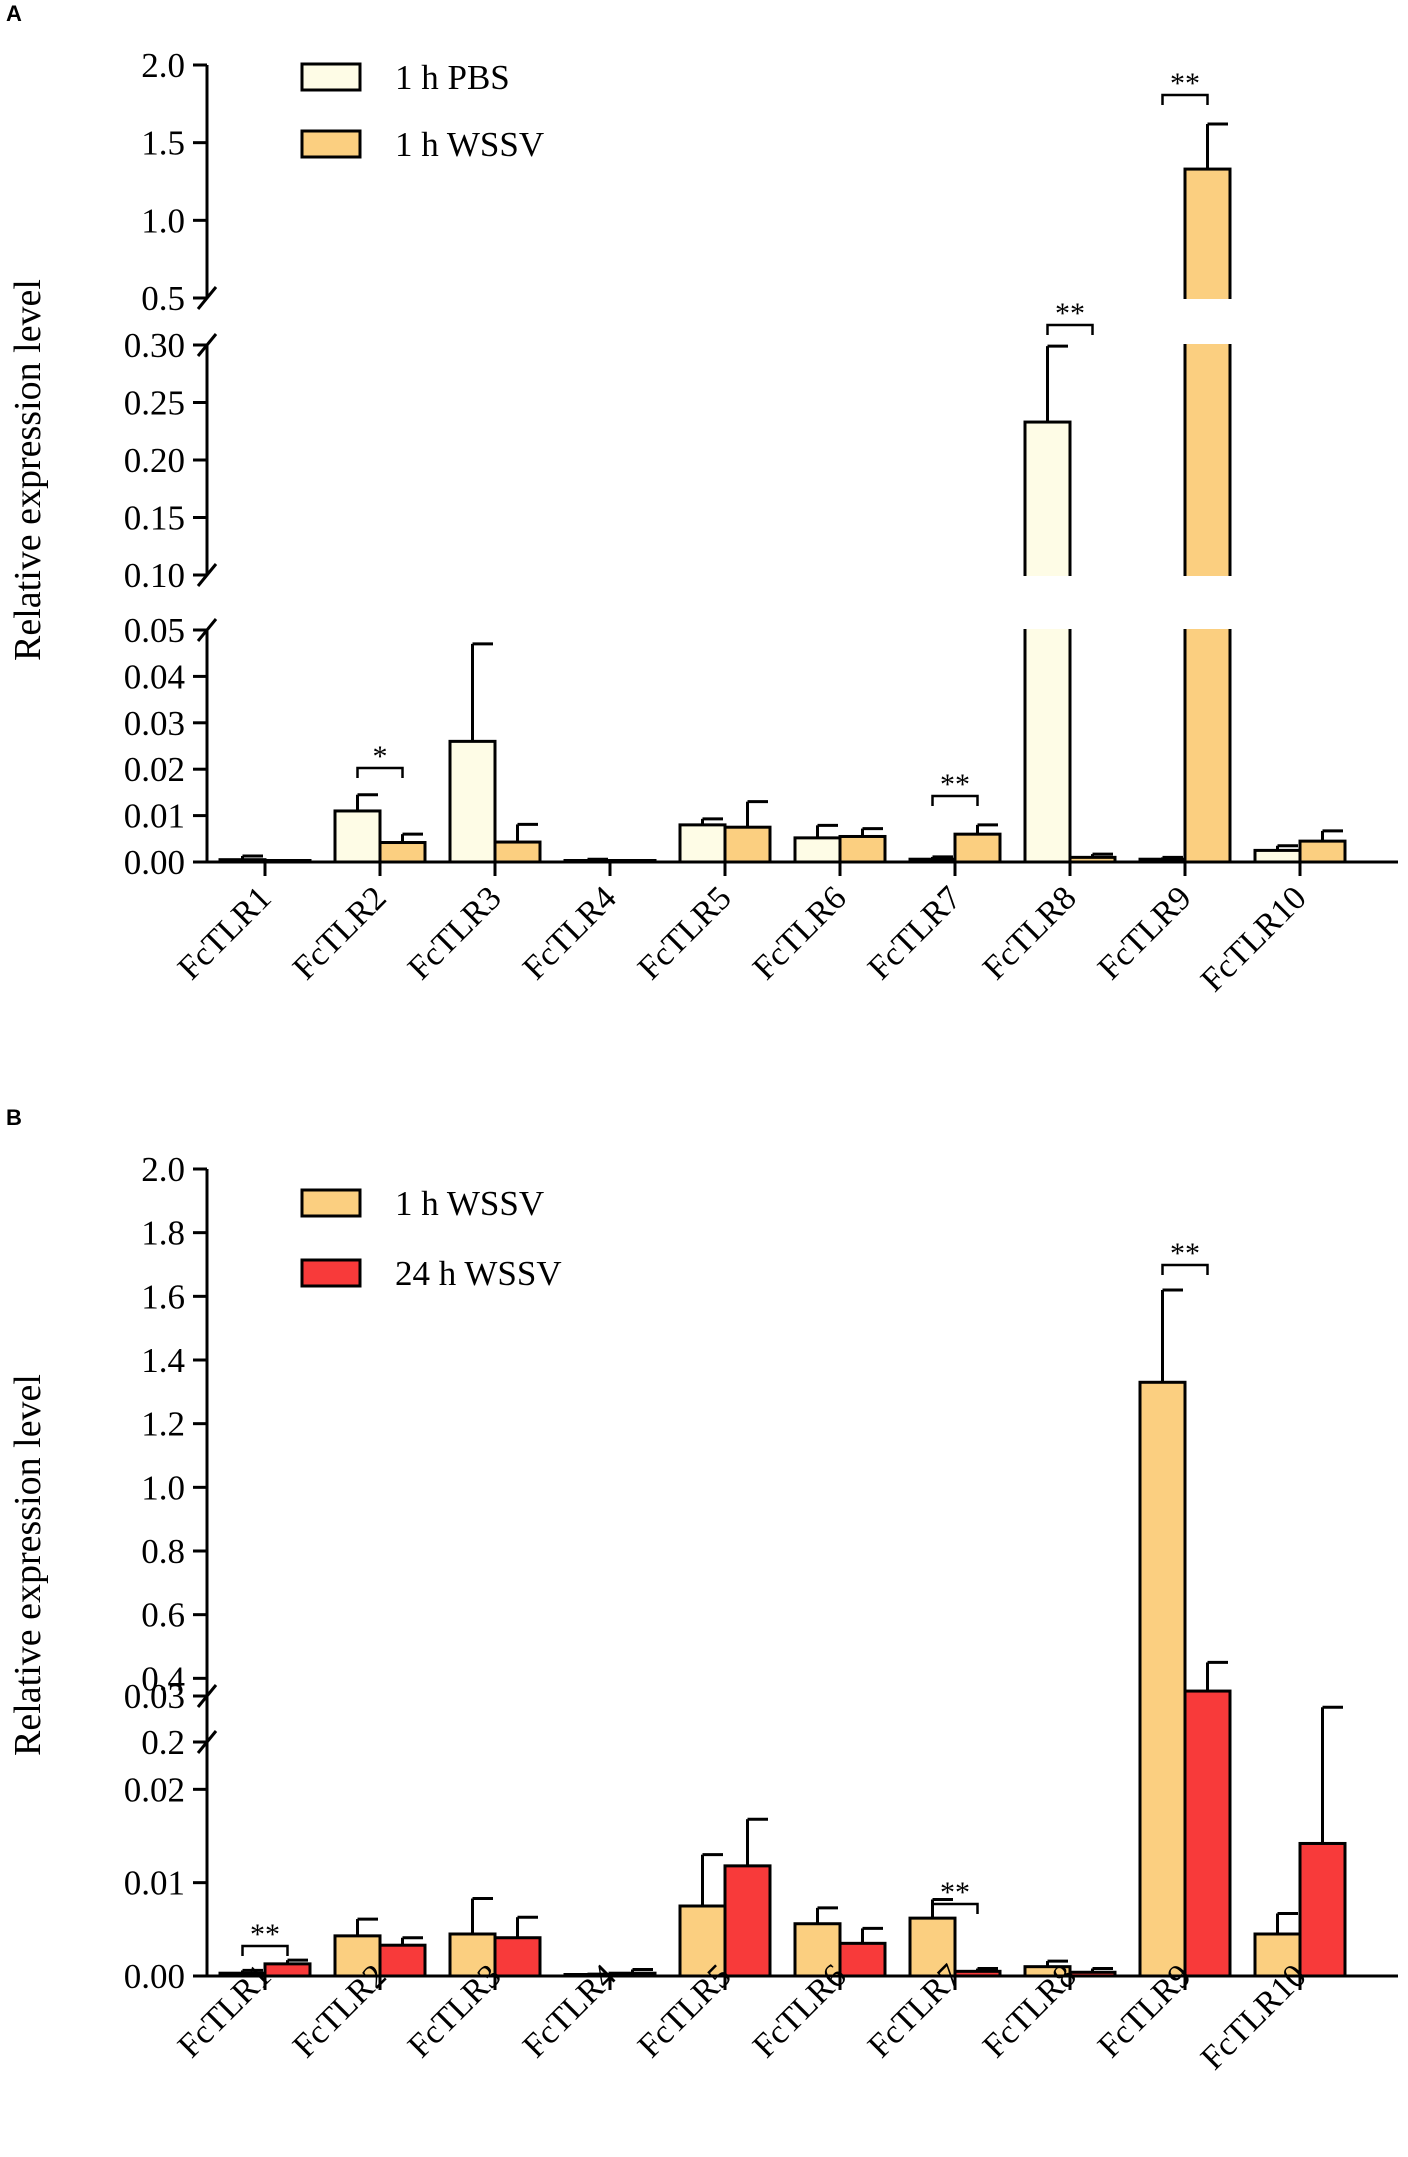 The height and width of the screenshot is (2157, 1408). I want to click on bar-b-fctlr5-s1, so click(702, 1941).